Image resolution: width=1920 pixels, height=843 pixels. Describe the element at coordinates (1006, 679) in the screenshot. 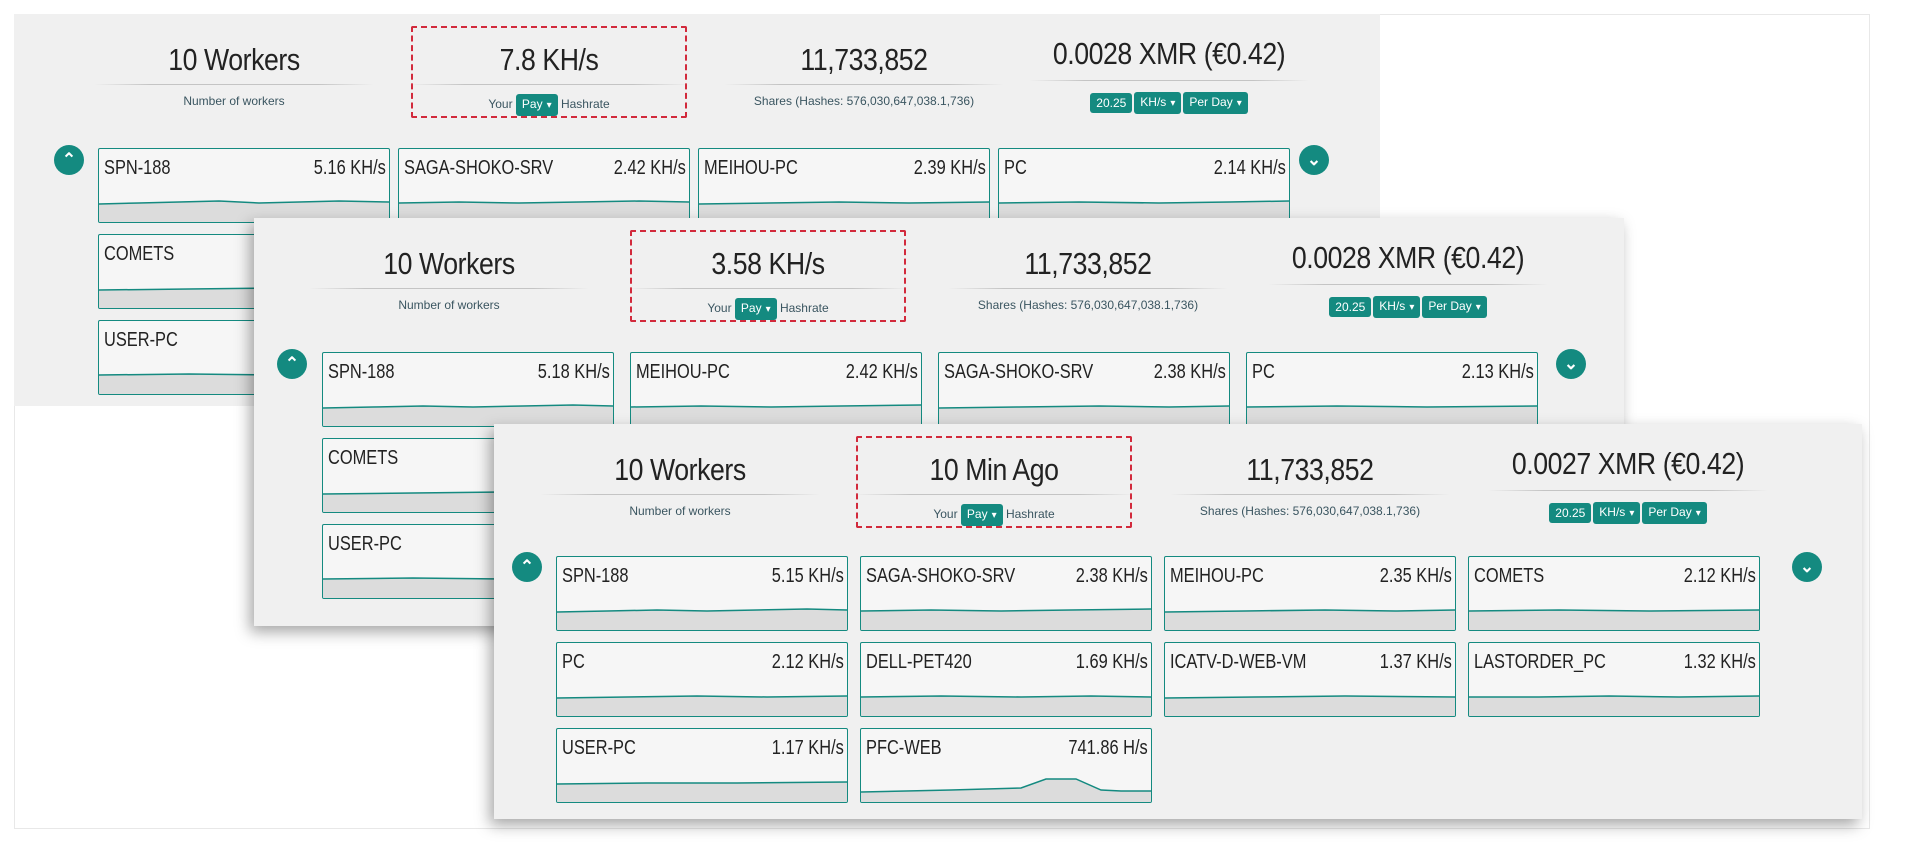

I see `worker-card: DELL-PET420 1.69 KH/s` at that location.